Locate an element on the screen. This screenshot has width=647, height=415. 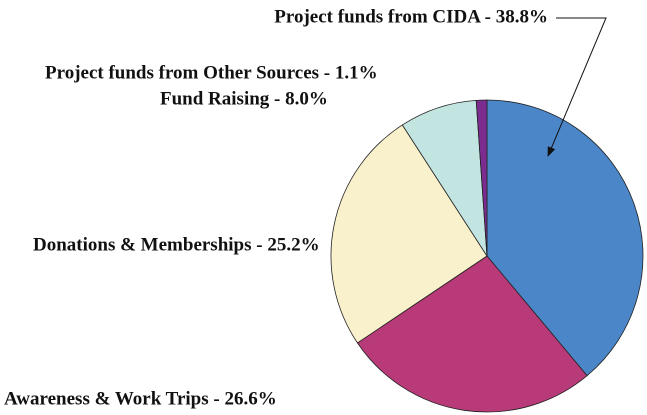
slice-label: Donations & Memberships - 25.2% is located at coordinates (176, 244).